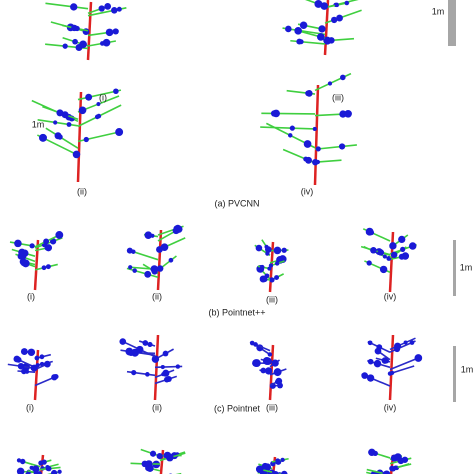  What do you see at coordinates (307, 191) in the screenshot?
I see `subfig-label: (iv)` at bounding box center [307, 191].